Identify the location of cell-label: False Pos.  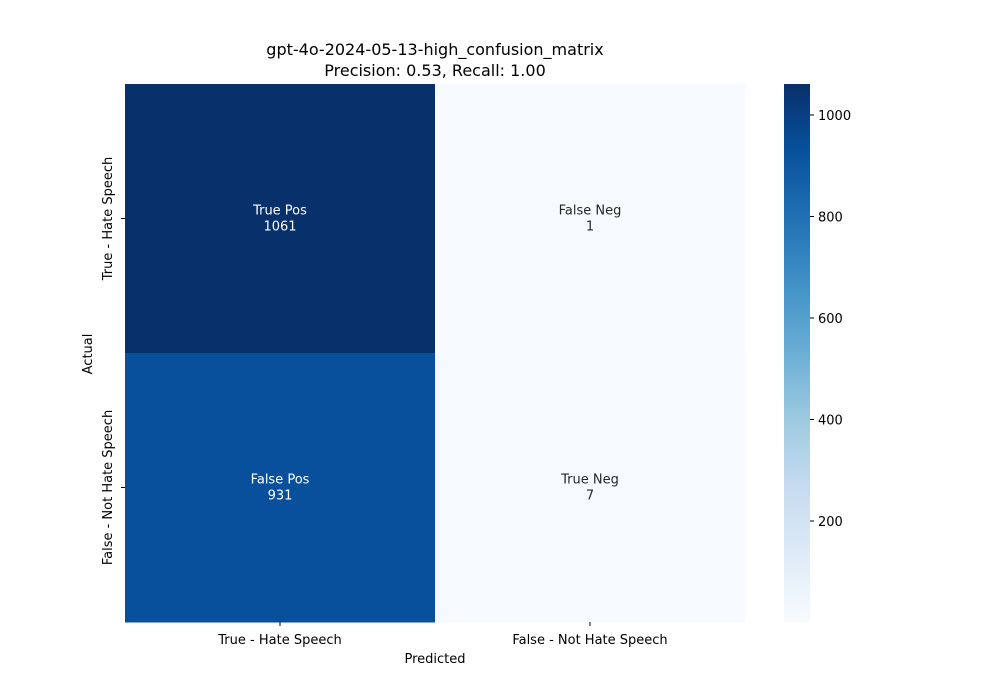
(280, 480).